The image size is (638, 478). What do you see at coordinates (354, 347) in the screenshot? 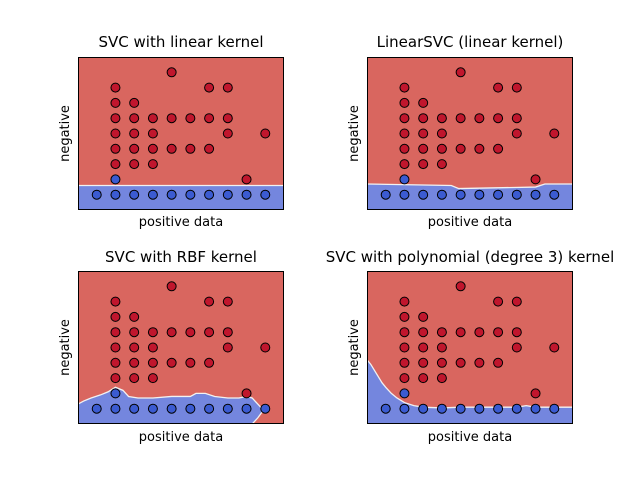
I see `y-axis-label: negative` at bounding box center [354, 347].